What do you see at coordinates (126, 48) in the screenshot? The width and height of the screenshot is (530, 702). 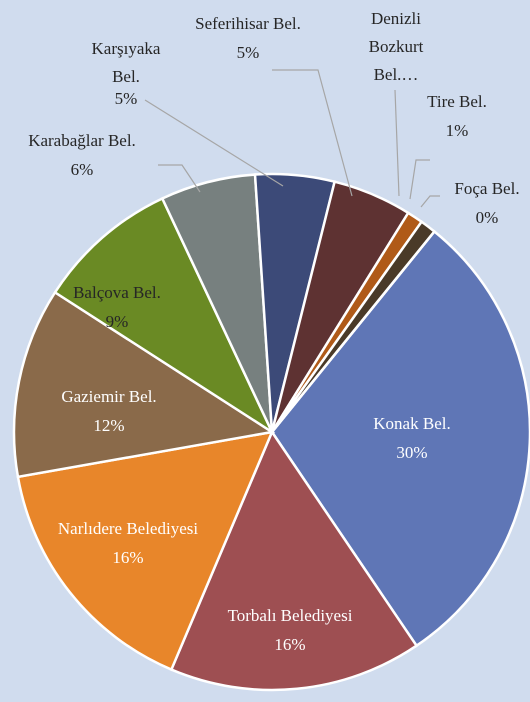 I see `label-line: Karşıyaka` at bounding box center [126, 48].